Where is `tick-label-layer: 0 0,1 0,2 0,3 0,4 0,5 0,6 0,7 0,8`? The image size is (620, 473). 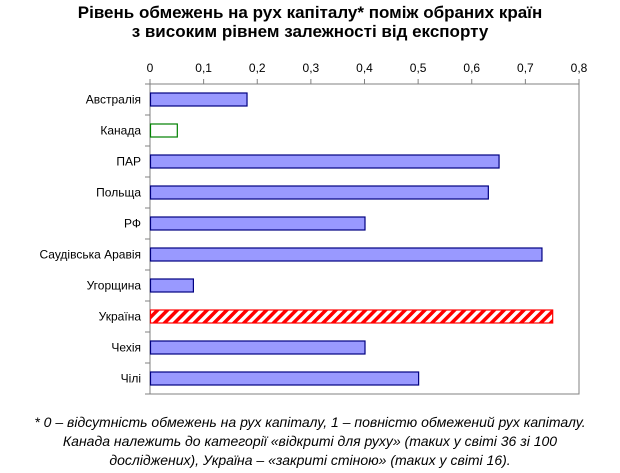
tick-label-layer: 0 0,1 0,2 0,3 0,4 0,5 0,6 0,7 0,8 is located at coordinates (367, 68).